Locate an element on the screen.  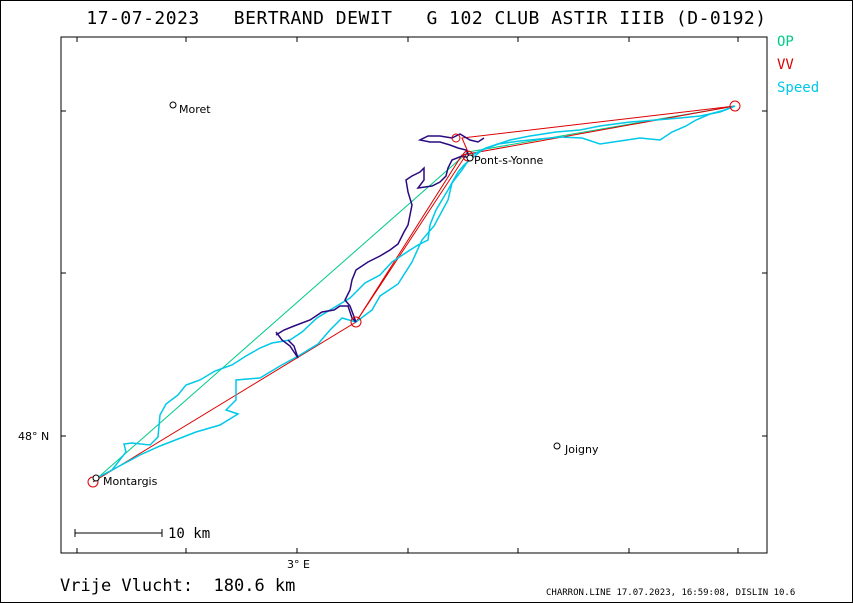
scale-bar is located at coordinates (118, 533).